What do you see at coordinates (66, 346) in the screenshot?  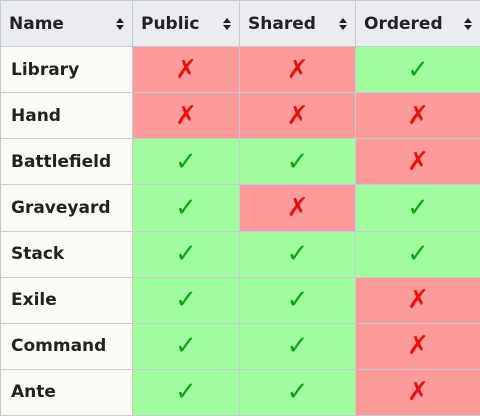 I see `zone-name-cell: Command` at bounding box center [66, 346].